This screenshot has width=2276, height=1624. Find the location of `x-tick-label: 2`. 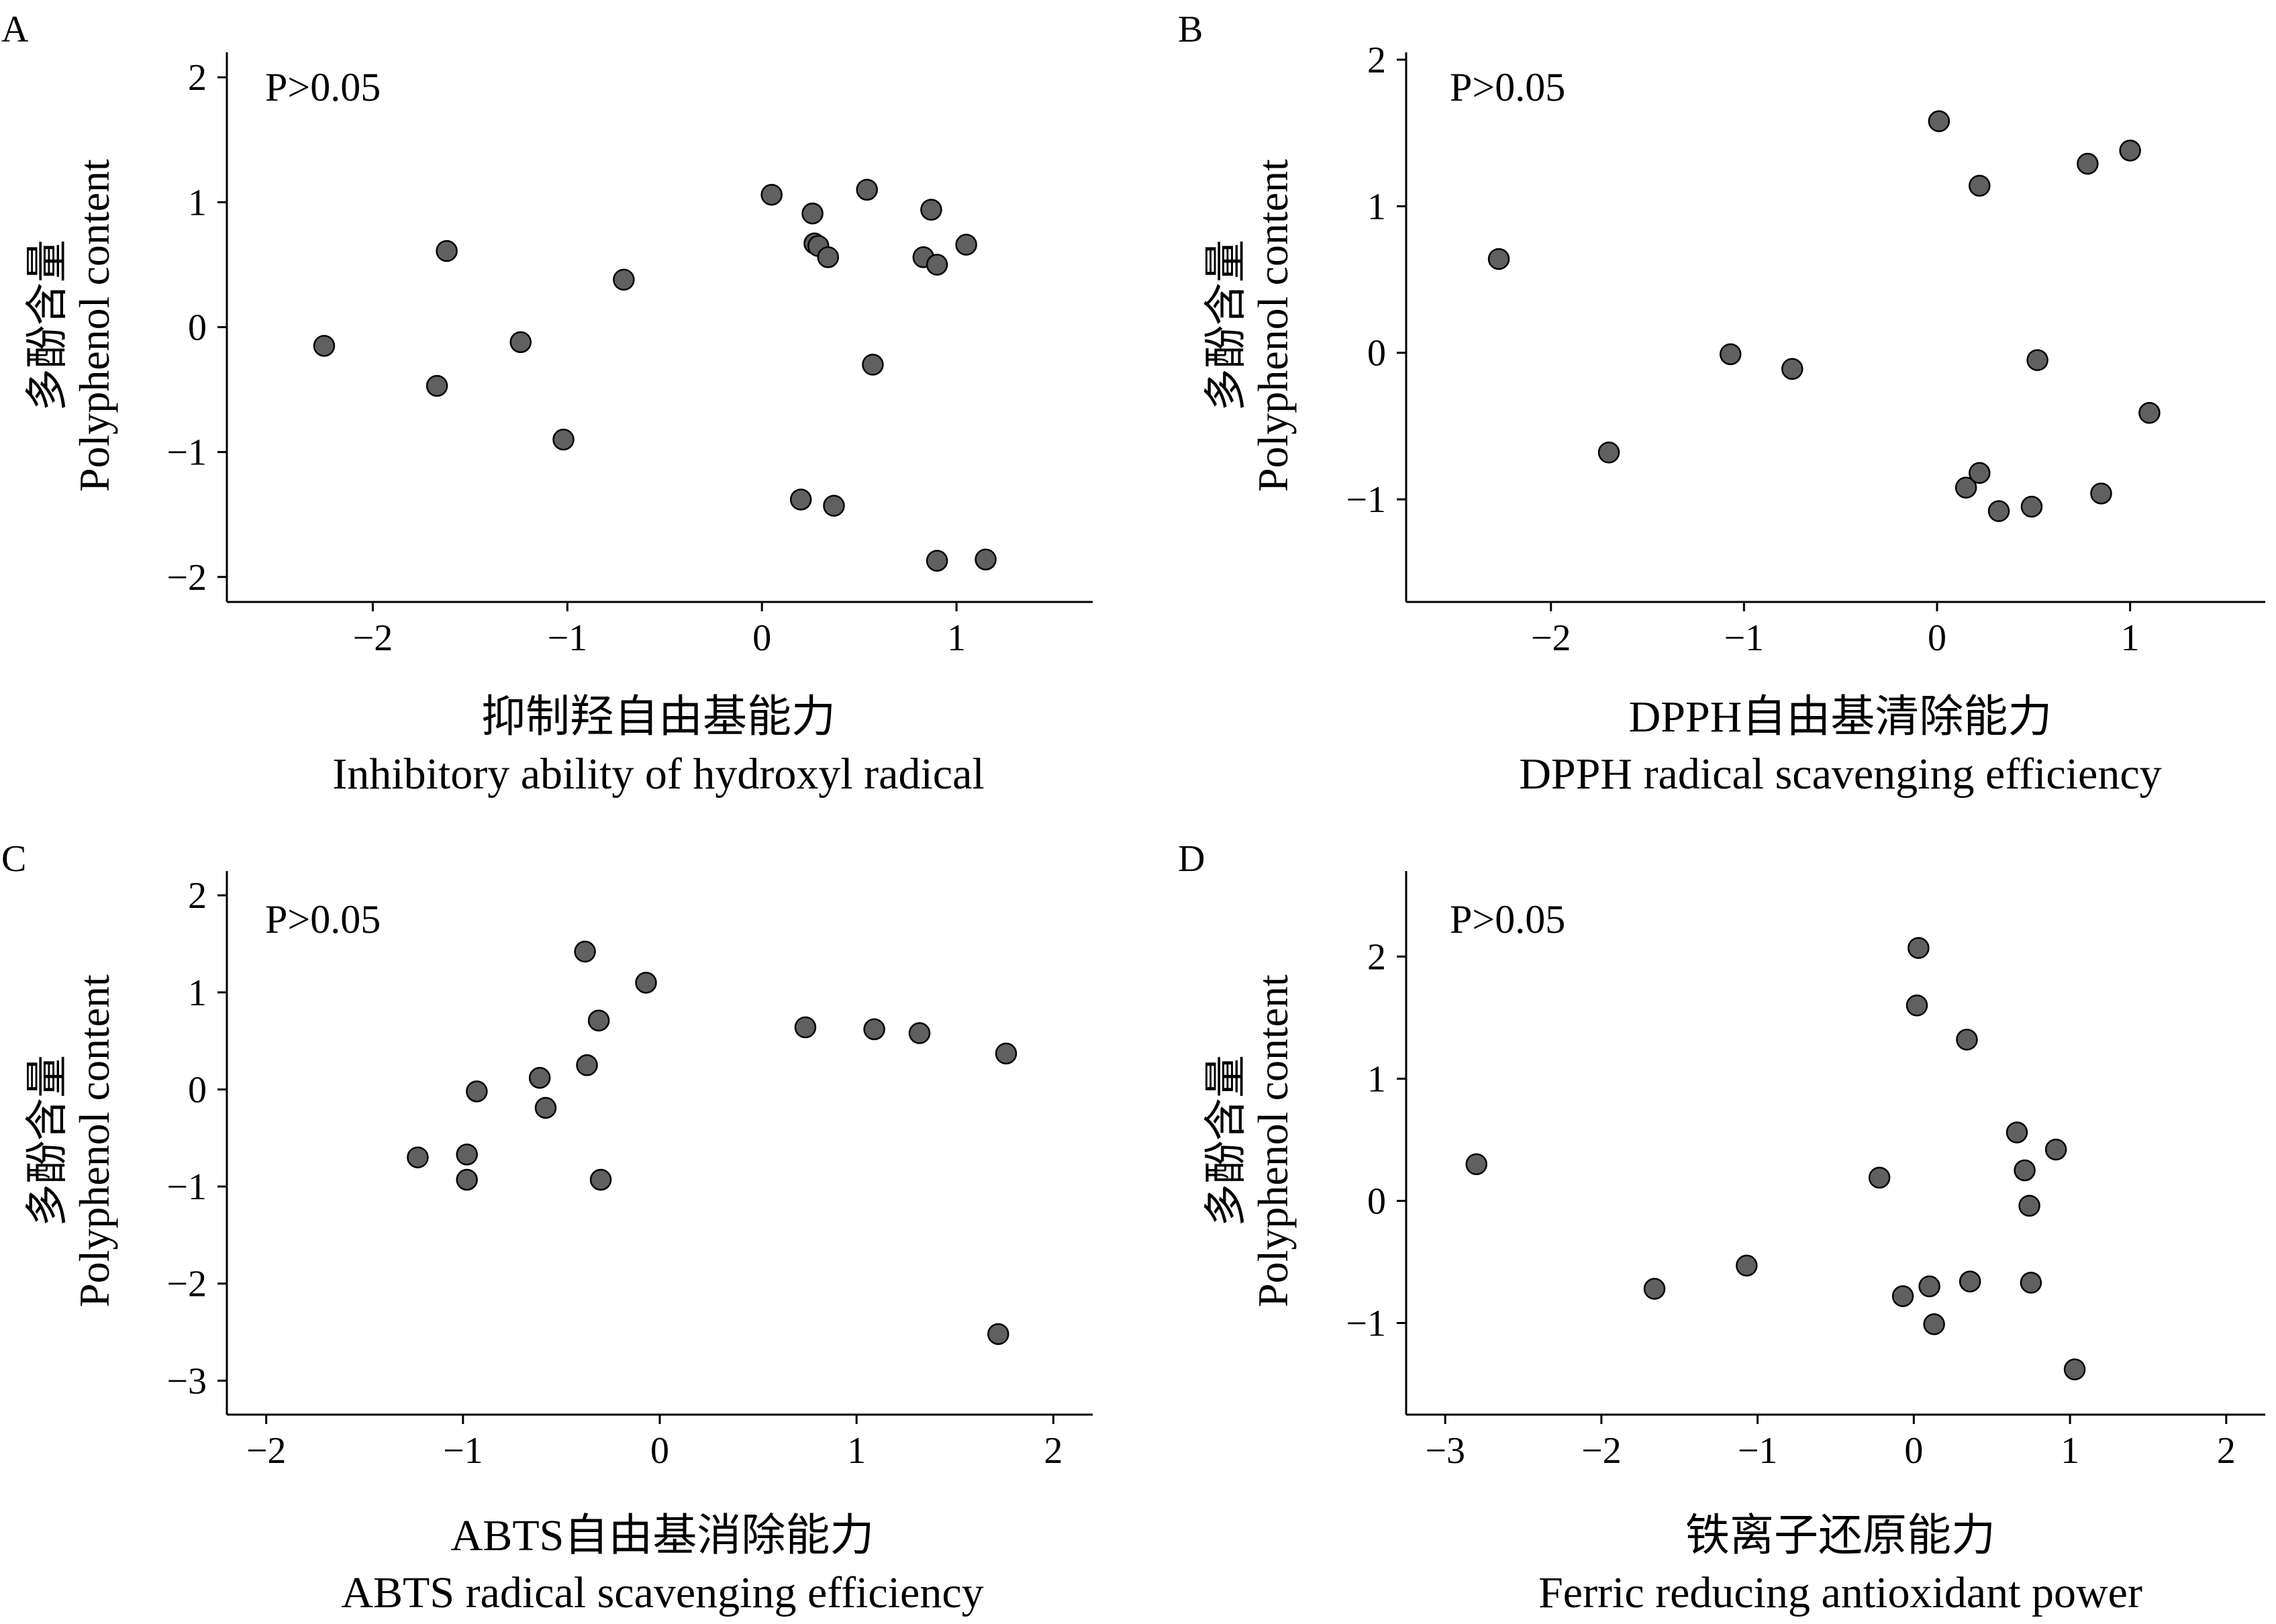

x-tick-label: 2 is located at coordinates (1053, 1451).